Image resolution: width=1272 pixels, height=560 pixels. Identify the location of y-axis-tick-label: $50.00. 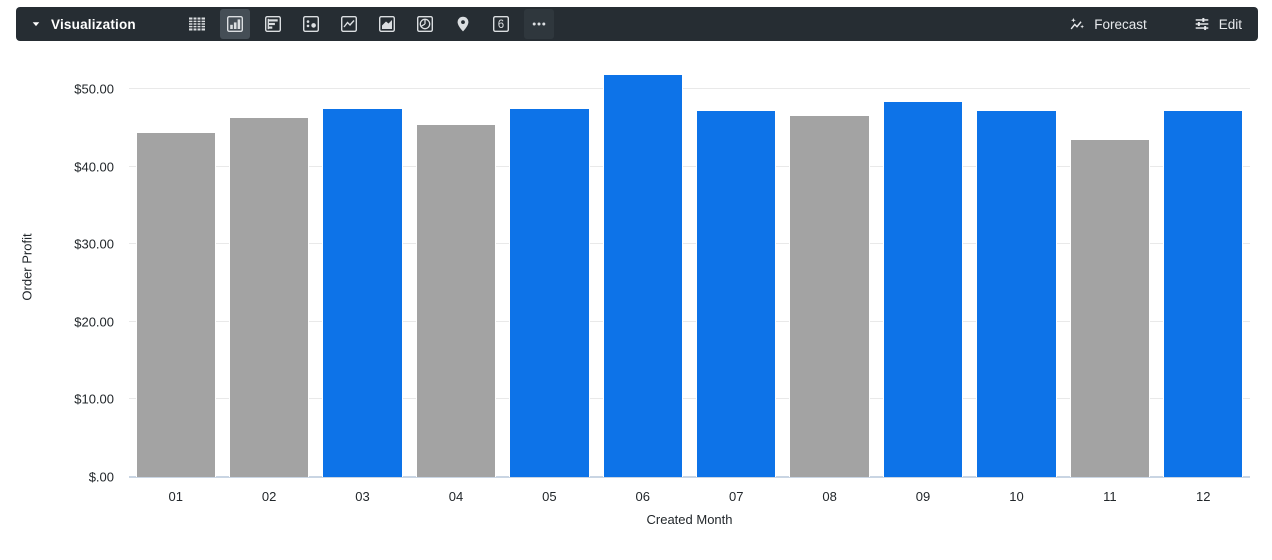
(94, 89).